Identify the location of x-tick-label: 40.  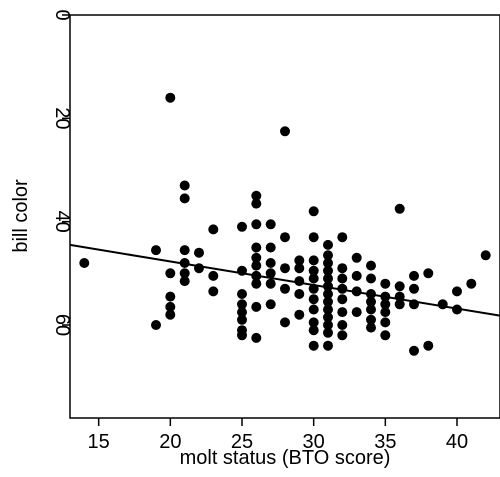
(457, 442).